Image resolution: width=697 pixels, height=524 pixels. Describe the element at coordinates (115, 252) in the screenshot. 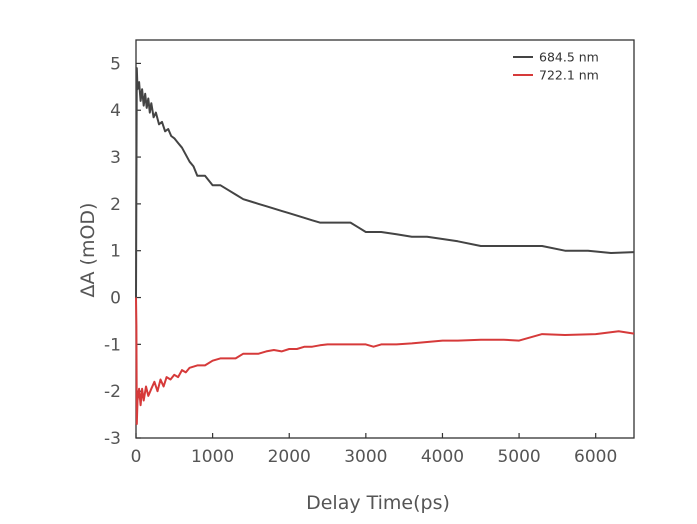

I see `y-tick-label: 1` at that location.